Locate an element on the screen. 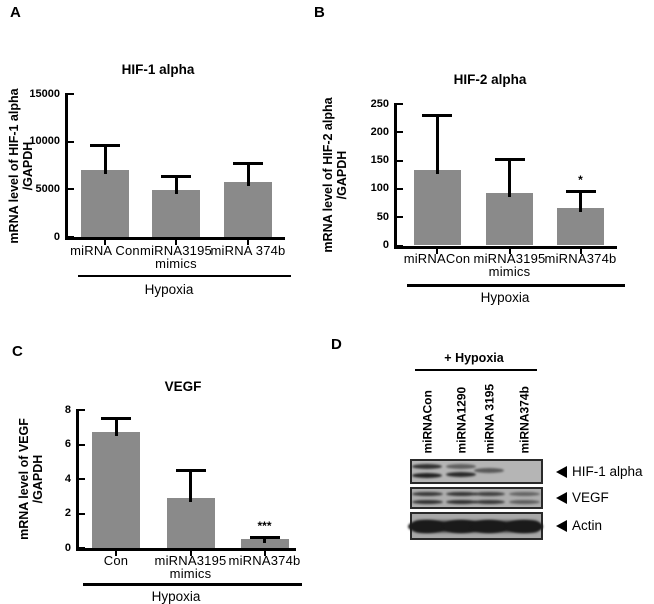 The width and height of the screenshot is (654, 604). y-tick-label: 50 is located at coordinates (382, 216).